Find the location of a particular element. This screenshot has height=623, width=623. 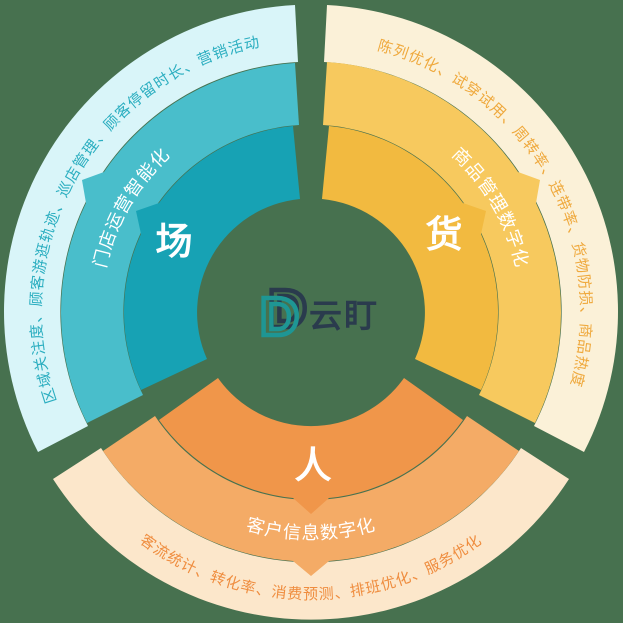

ren-inner-sector is located at coordinates (311, 446).